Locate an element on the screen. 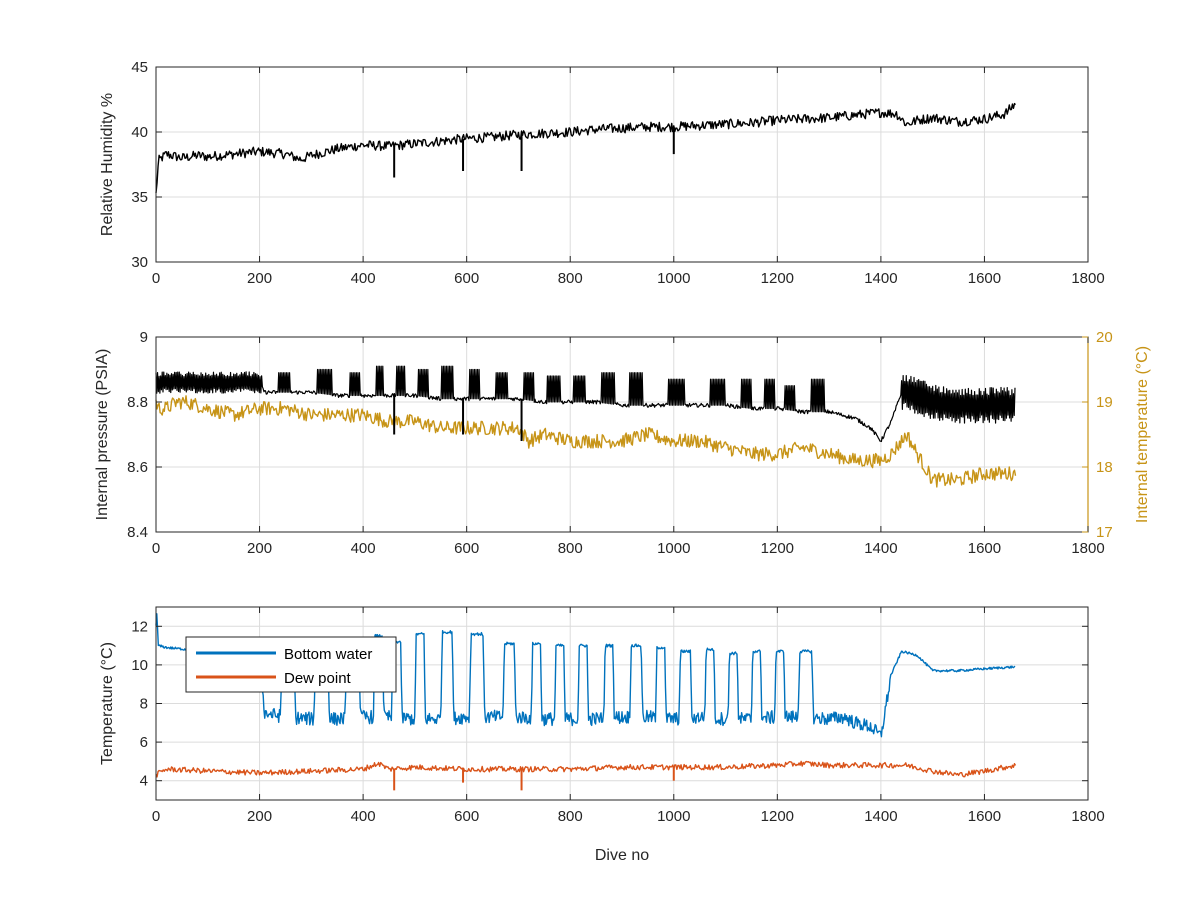  humidity-line is located at coordinates (585, 147).